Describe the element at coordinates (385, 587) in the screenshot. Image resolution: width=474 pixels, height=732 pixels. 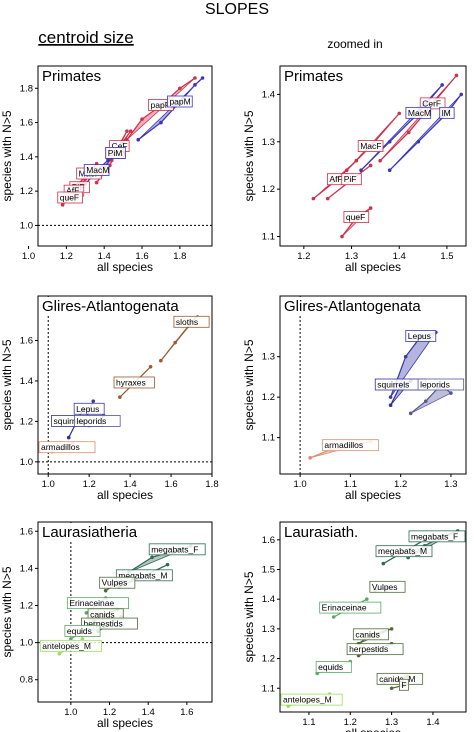
I see `series-label: Vulpes` at that location.